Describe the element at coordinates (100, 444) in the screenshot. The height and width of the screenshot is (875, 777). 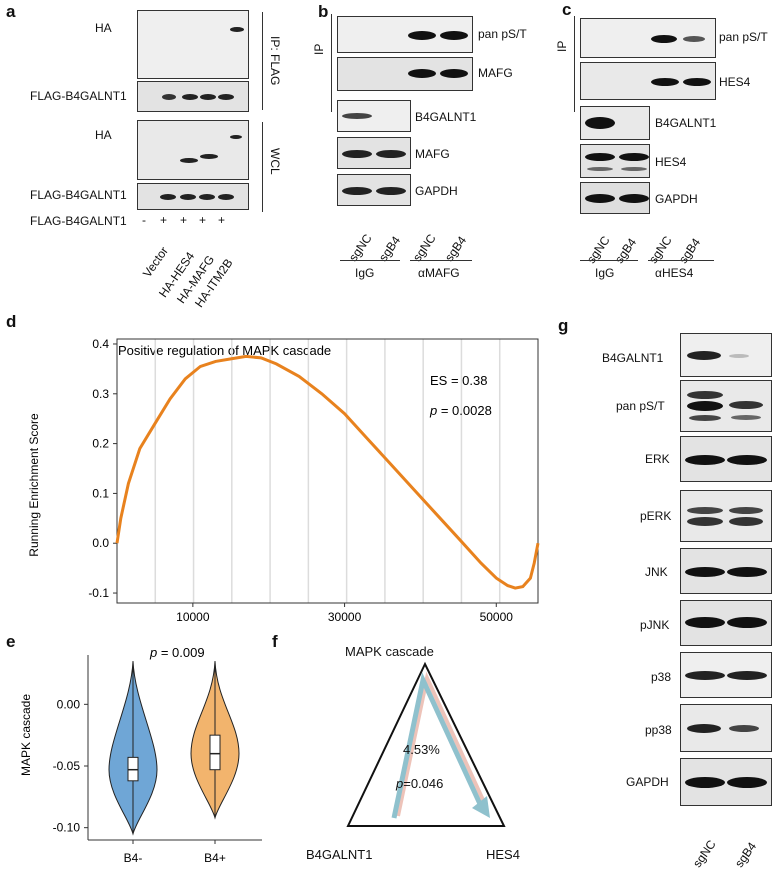
I see `gsea-ytick-label: 0.2` at that location.